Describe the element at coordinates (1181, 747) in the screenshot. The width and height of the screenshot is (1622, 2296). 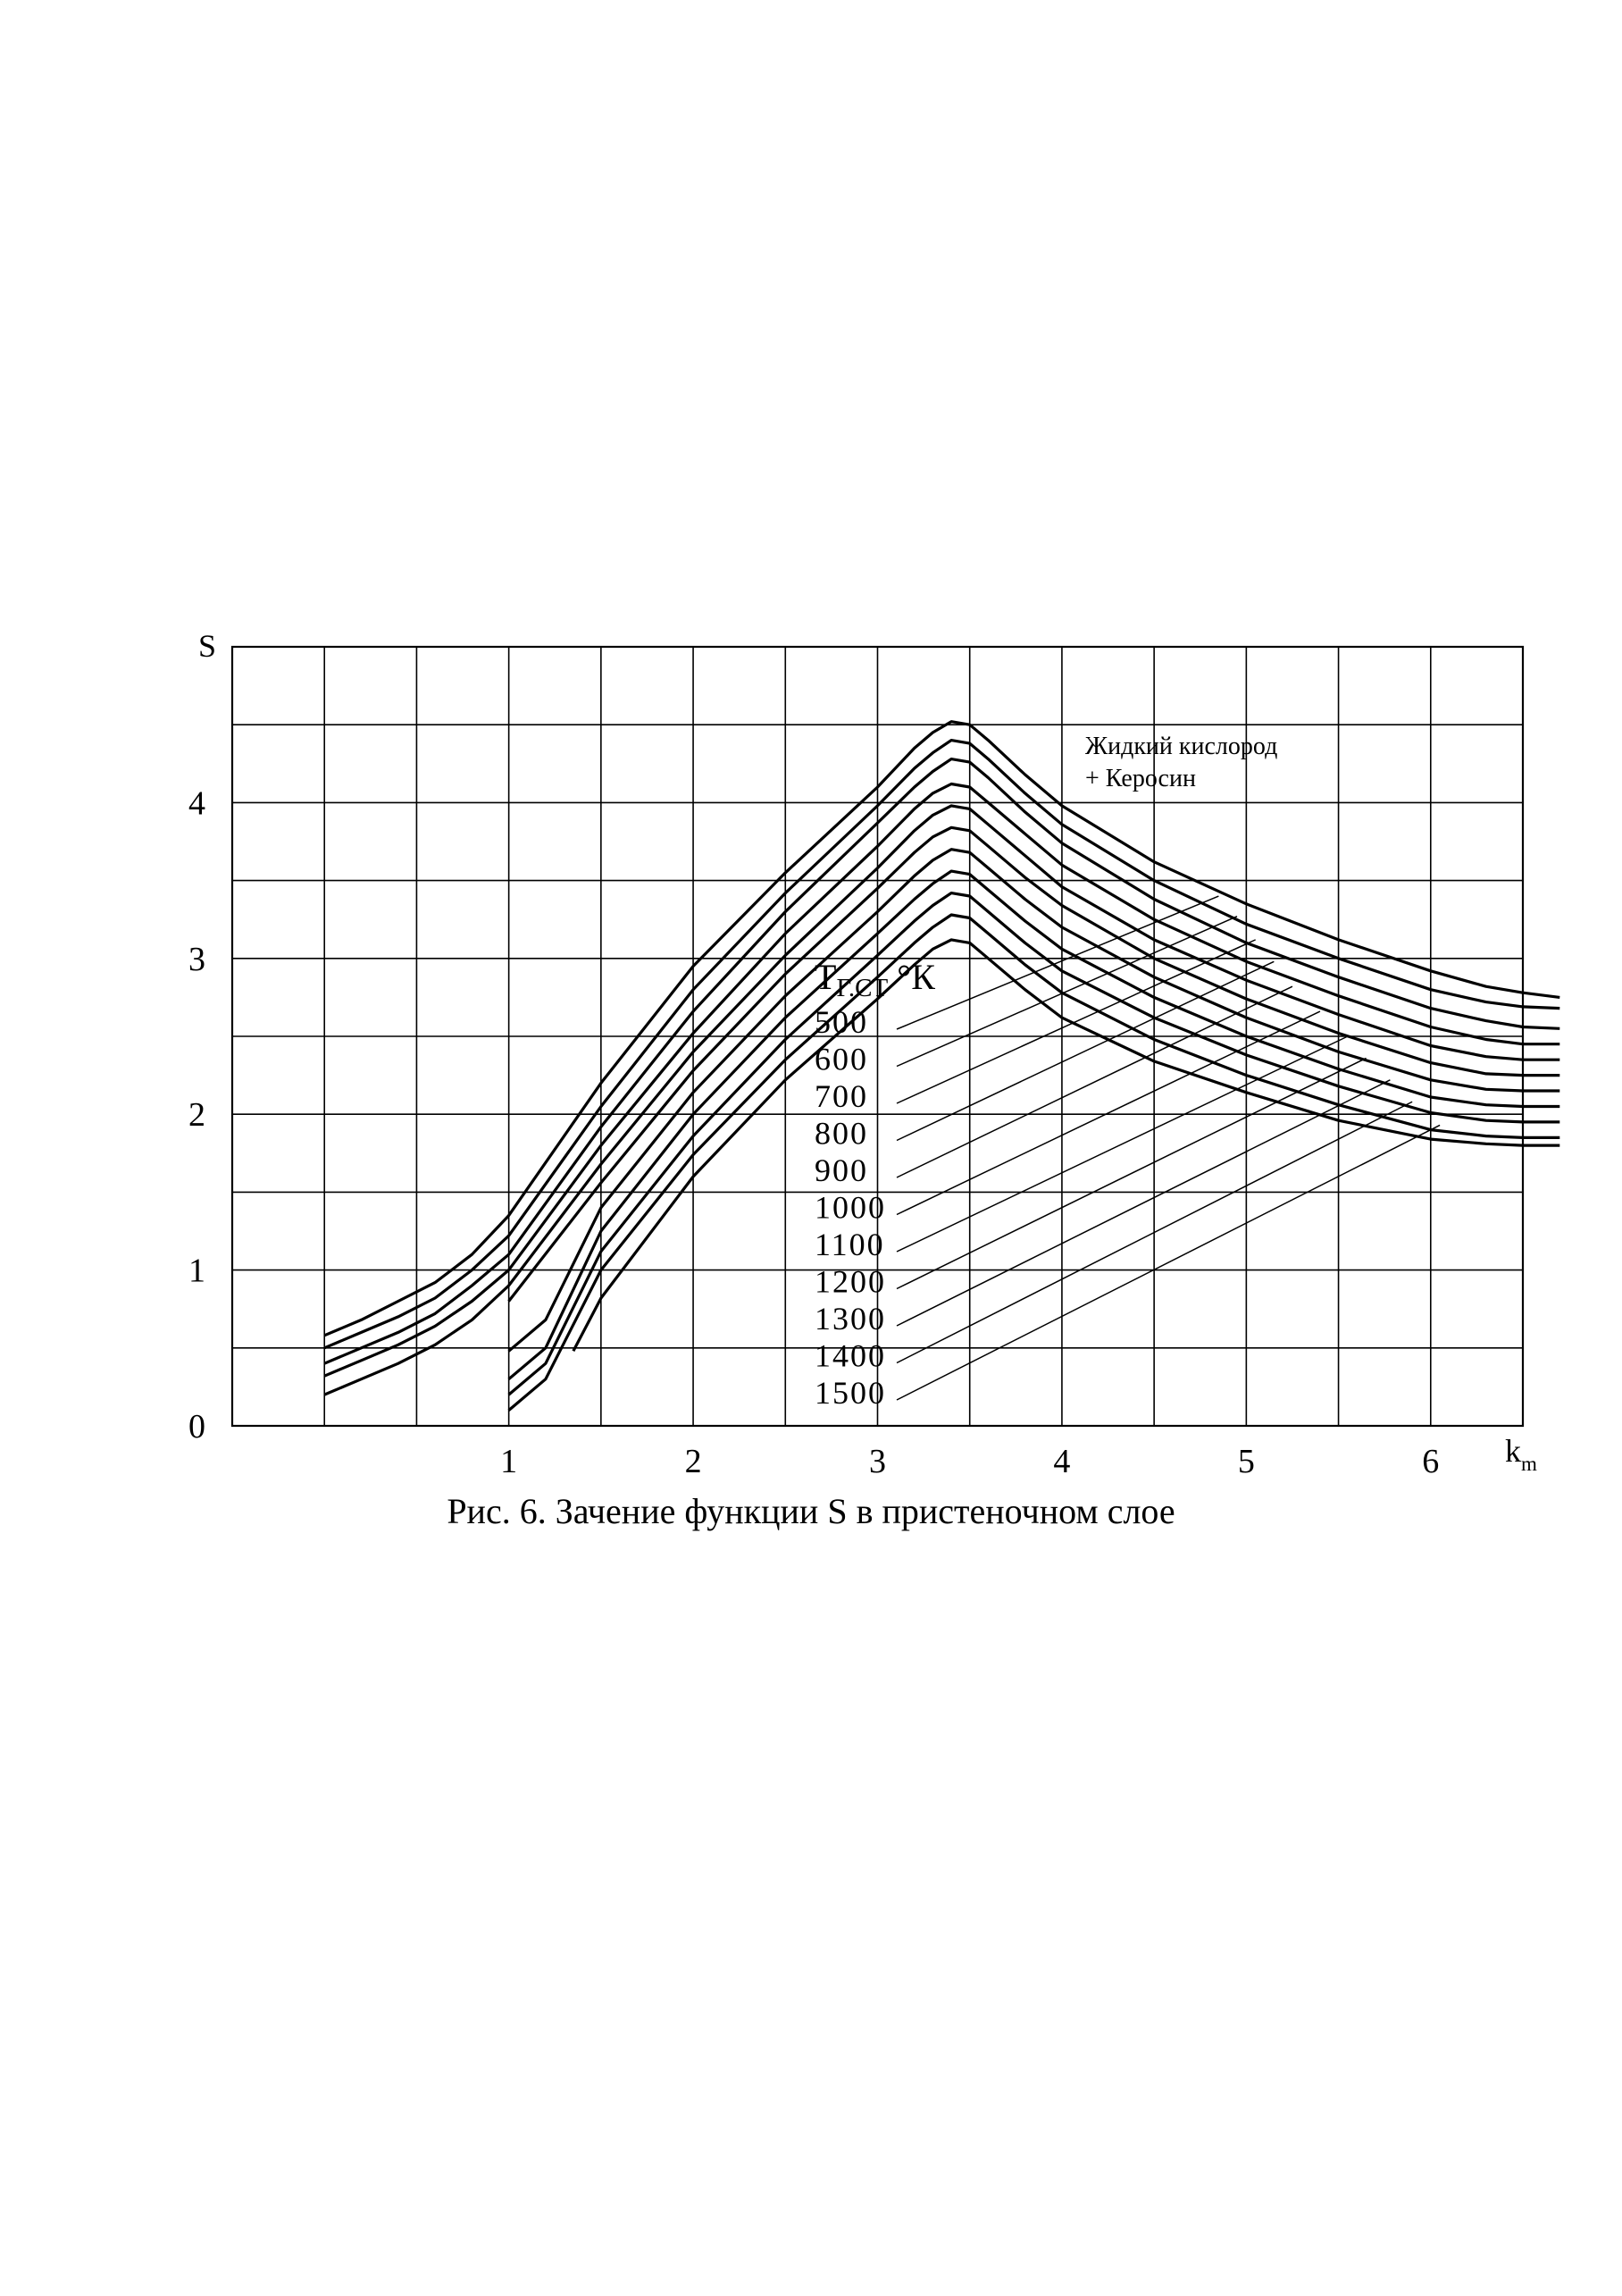
I see `annotation-line-1: Жидкий кислород` at that location.